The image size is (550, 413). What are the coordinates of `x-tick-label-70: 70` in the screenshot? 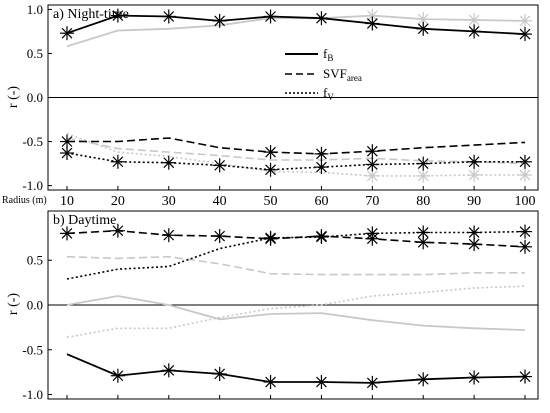 It's located at (372, 201).